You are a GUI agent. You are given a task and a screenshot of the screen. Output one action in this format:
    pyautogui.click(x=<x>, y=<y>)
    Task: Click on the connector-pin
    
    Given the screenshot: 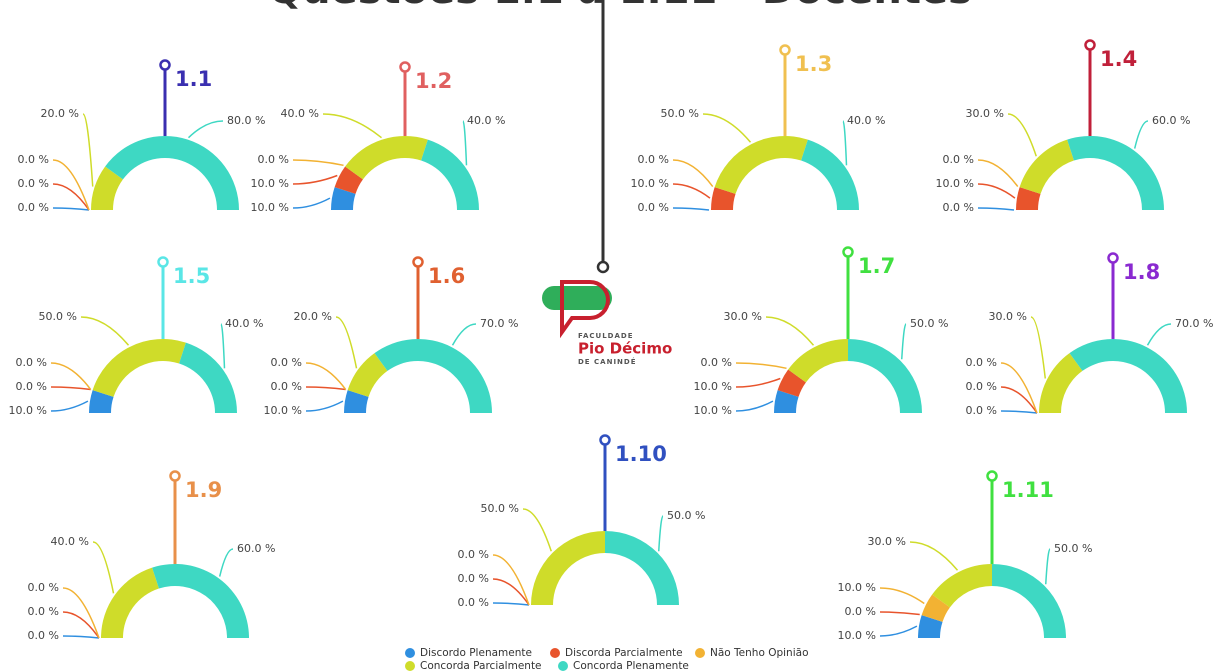 What is the action you would take?
    pyautogui.click(x=603, y=267)
    